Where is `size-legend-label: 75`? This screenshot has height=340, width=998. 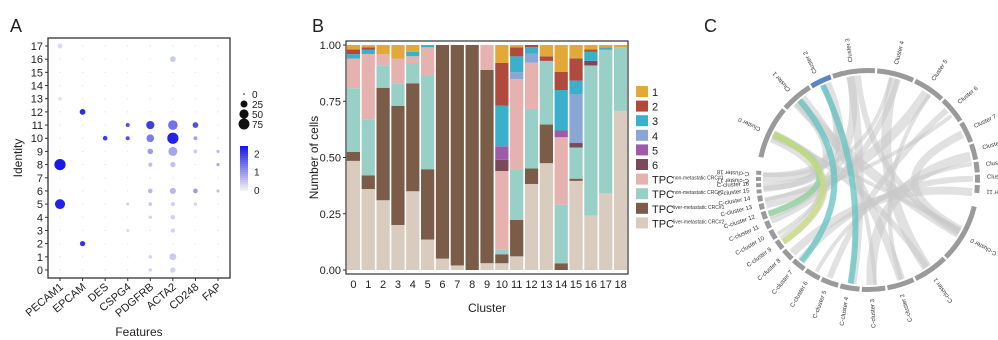 size-legend-label: 75 is located at coordinates (258, 125).